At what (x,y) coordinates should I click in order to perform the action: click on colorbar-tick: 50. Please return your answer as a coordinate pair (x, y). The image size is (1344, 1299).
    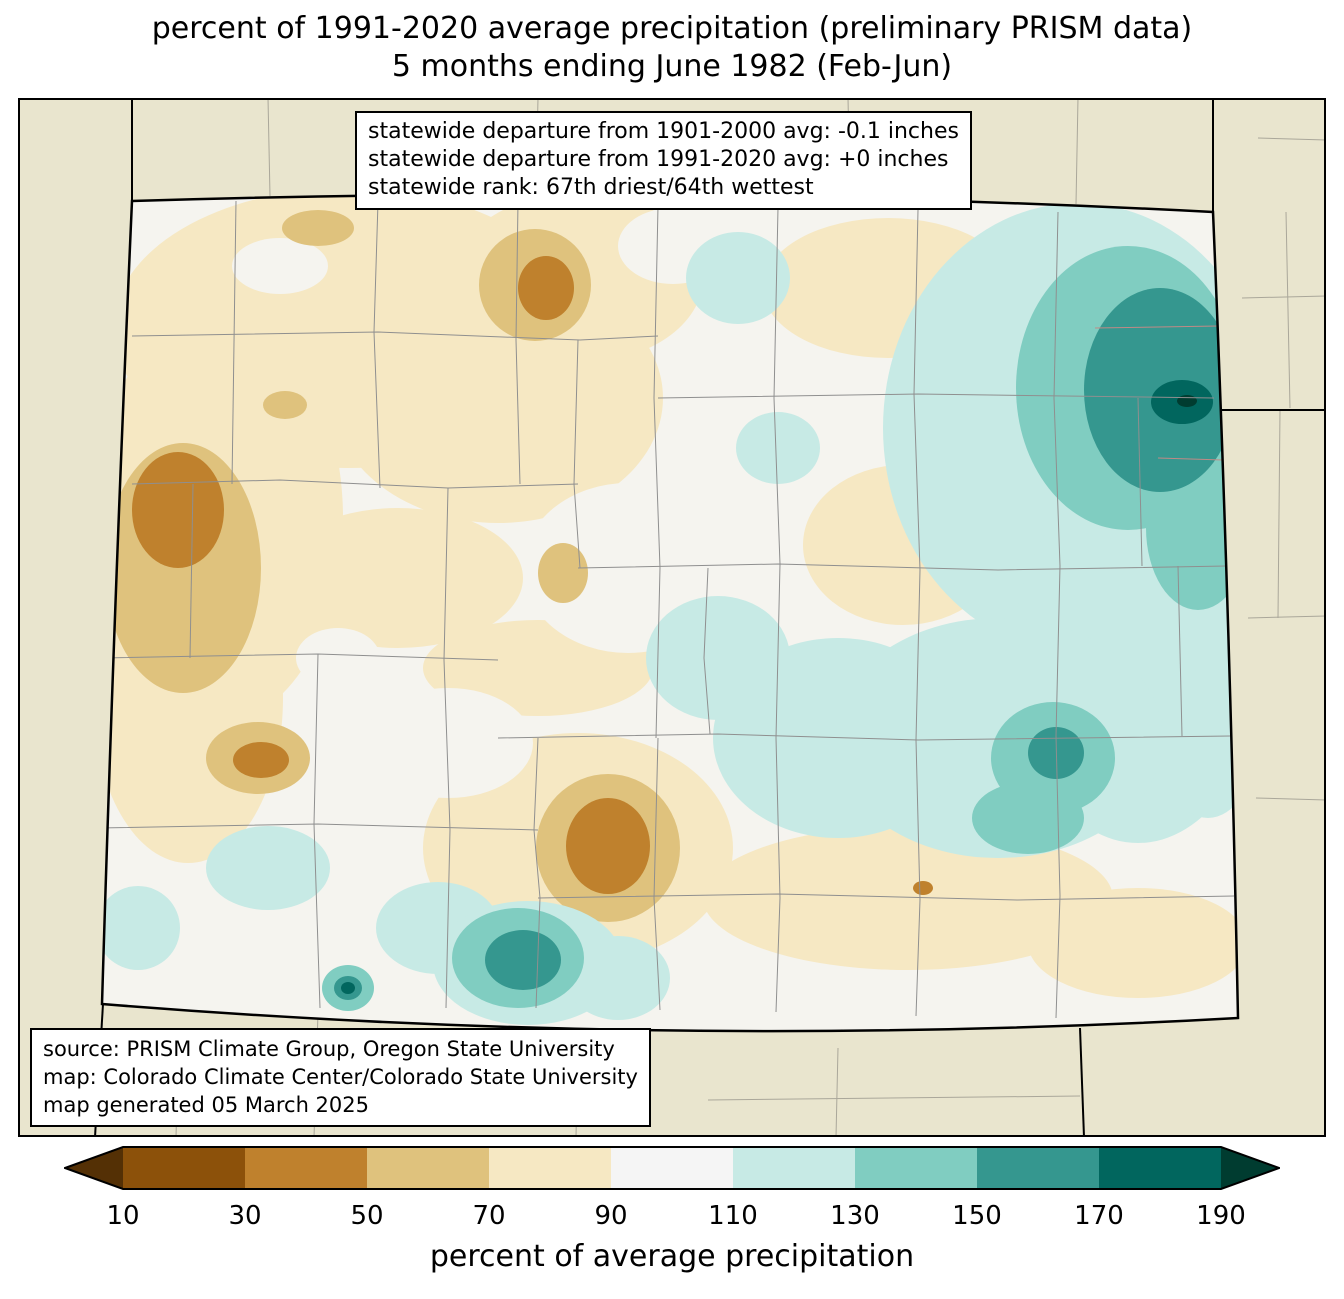
    Looking at the image, I should click on (367, 1216).